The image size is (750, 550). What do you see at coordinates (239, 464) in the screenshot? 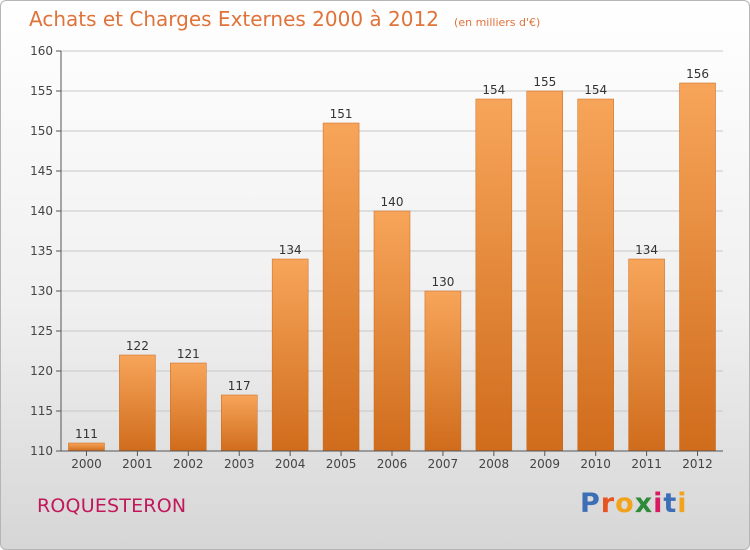
I see `x-tick-label: 2003` at bounding box center [239, 464].